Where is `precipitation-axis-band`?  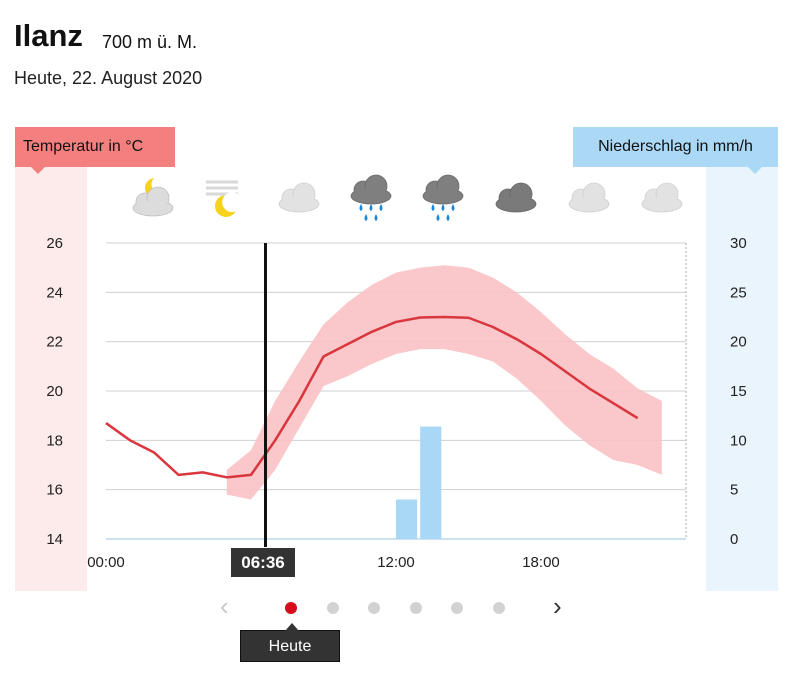
precipitation-axis-band is located at coordinates (742, 379).